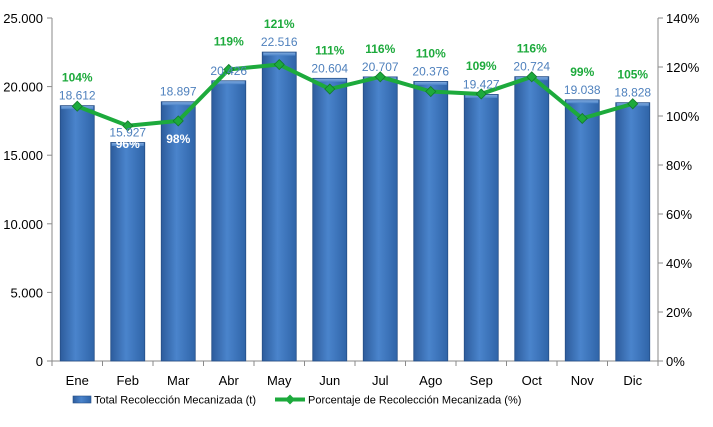 This screenshot has width=713, height=427. Describe the element at coordinates (23, 155) in the screenshot. I see `y-left-tick-label: 15.000` at that location.